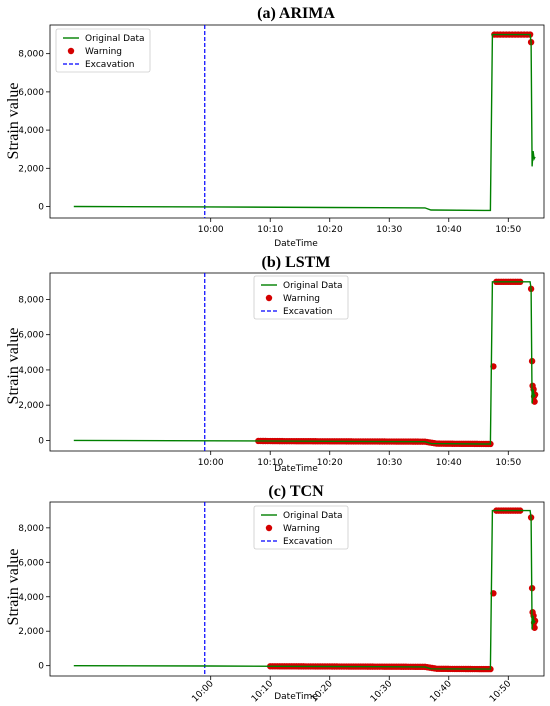  What do you see at coordinates (513, 38) in the screenshot?
I see `warning-series` at bounding box center [513, 38].